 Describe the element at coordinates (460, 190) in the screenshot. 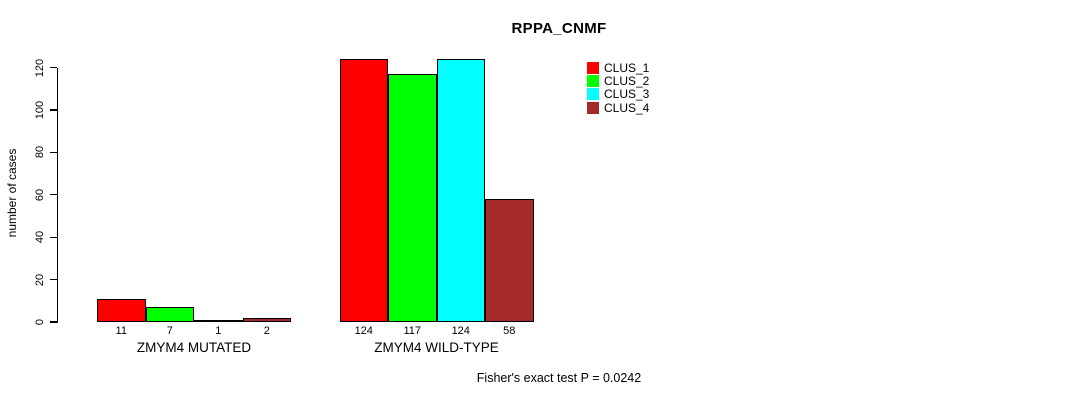

I see `bar-clus_3-wildtype` at that location.